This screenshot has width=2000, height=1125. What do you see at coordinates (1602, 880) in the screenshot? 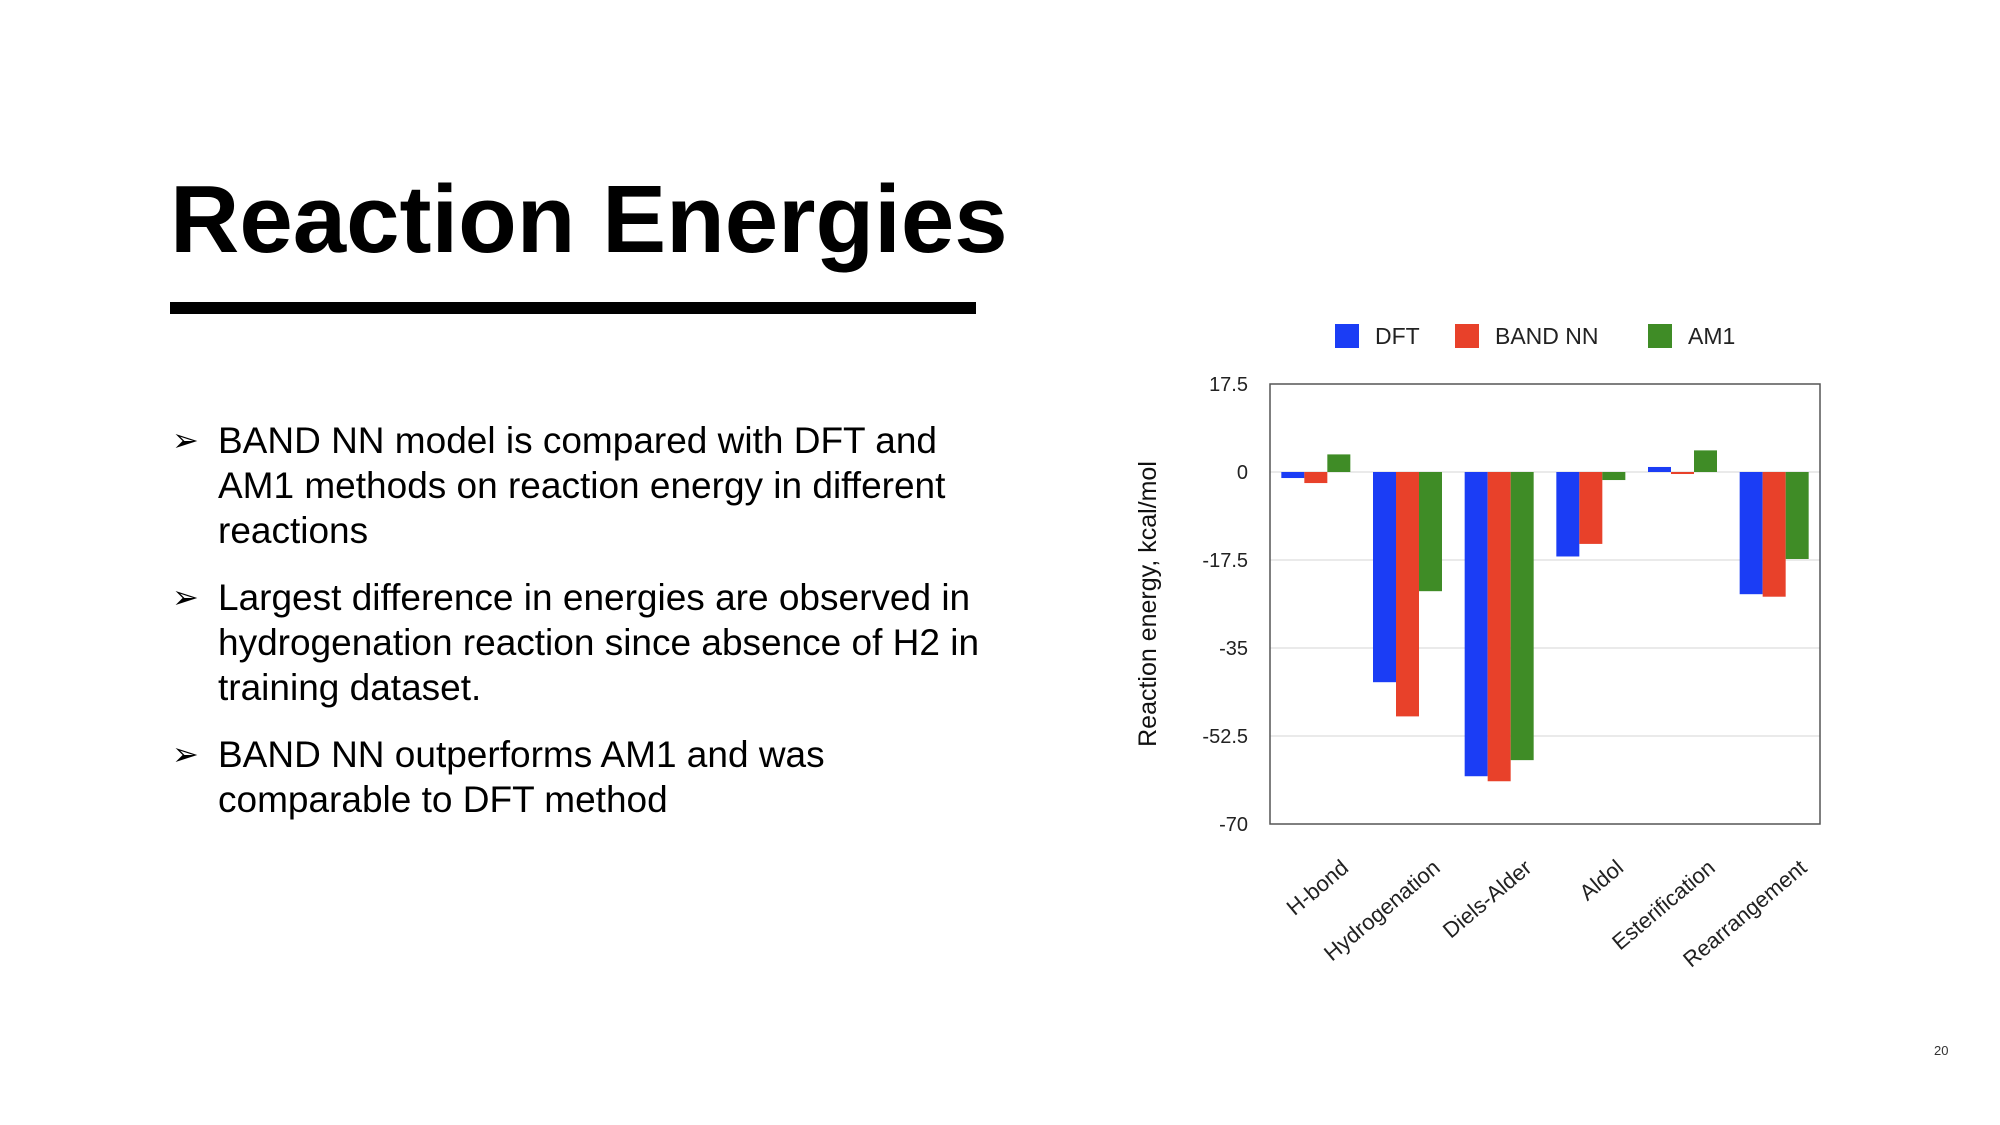
I see `x-tick-label: Aldol` at bounding box center [1602, 880].